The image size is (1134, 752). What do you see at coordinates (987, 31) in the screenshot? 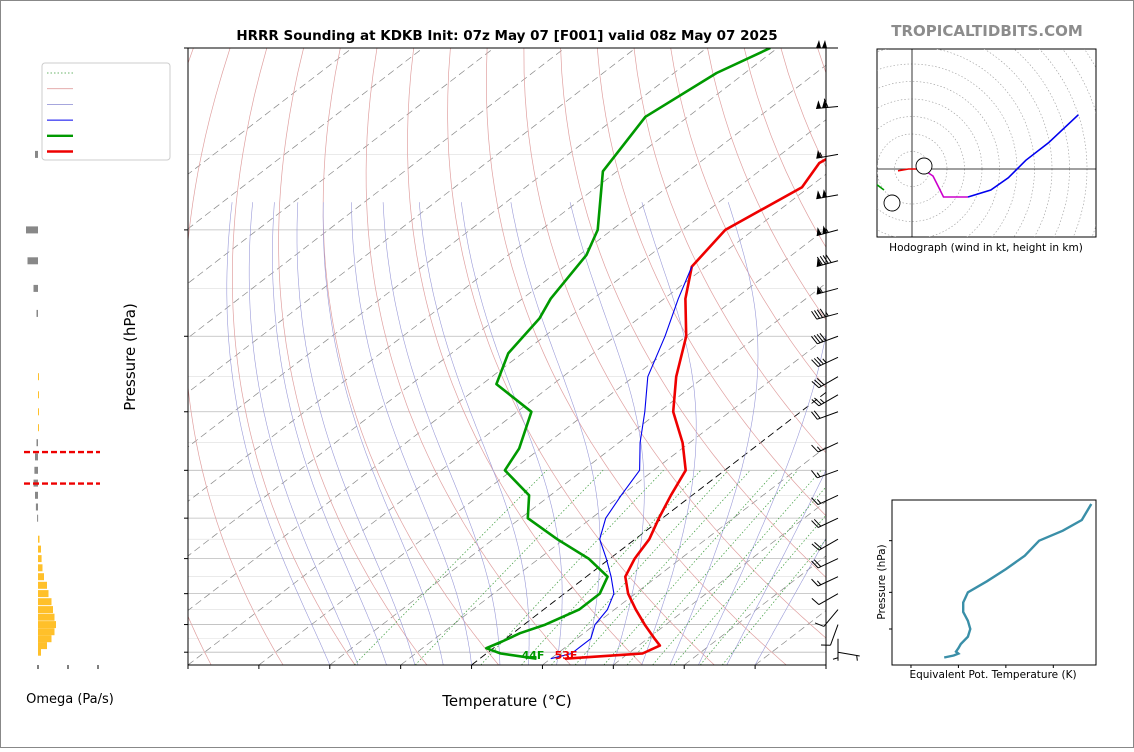
I see `watermark: TROPICALTIDBITS.COM` at bounding box center [987, 31].